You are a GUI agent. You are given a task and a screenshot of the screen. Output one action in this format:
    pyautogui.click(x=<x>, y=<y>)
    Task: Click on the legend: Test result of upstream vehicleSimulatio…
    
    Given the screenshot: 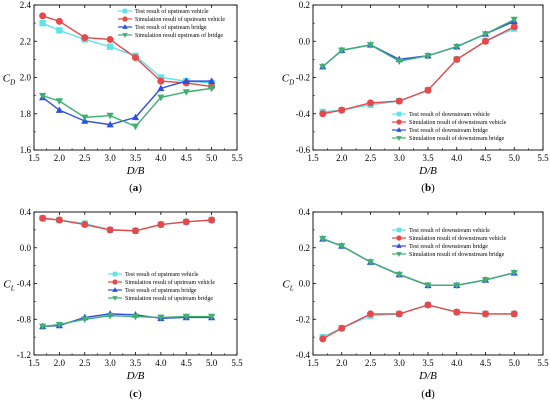 What is the action you would take?
    pyautogui.click(x=161, y=286)
    